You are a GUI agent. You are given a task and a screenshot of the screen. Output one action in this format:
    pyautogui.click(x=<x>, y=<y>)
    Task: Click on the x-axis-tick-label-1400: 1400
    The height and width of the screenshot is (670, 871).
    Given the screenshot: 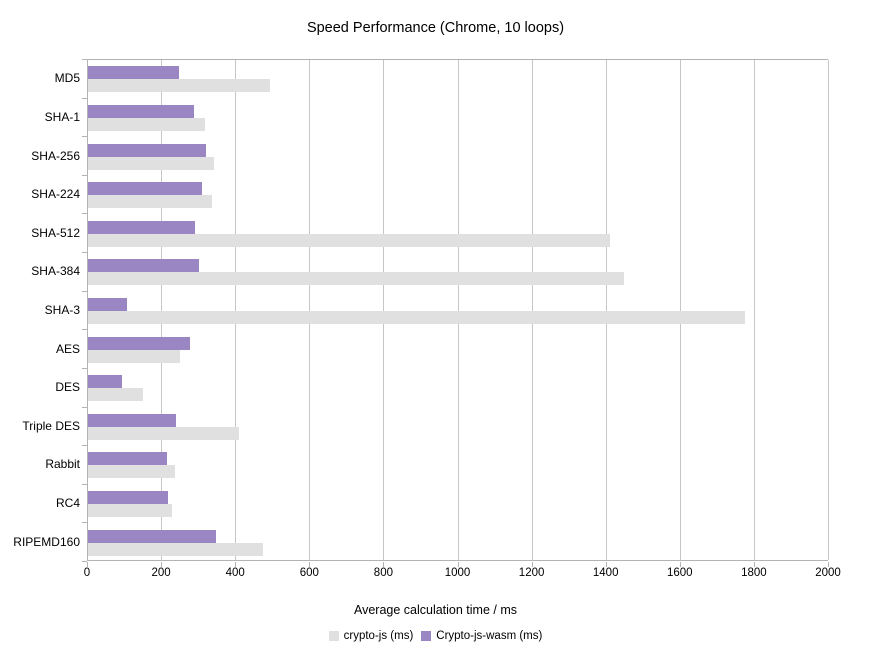 What is the action you would take?
    pyautogui.click(x=605, y=573)
    